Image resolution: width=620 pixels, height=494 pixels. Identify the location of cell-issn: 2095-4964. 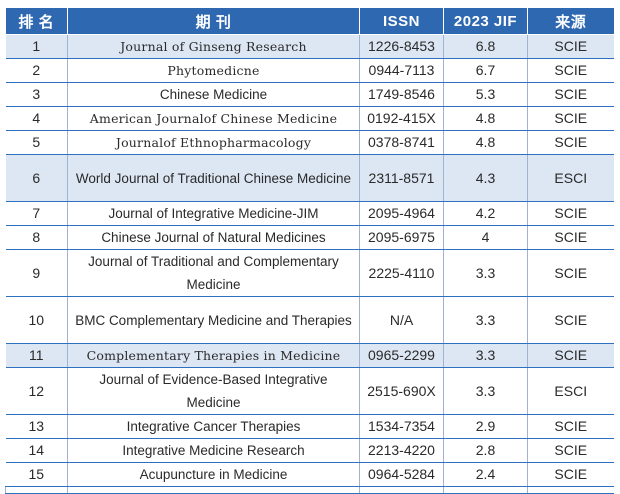
(401, 213).